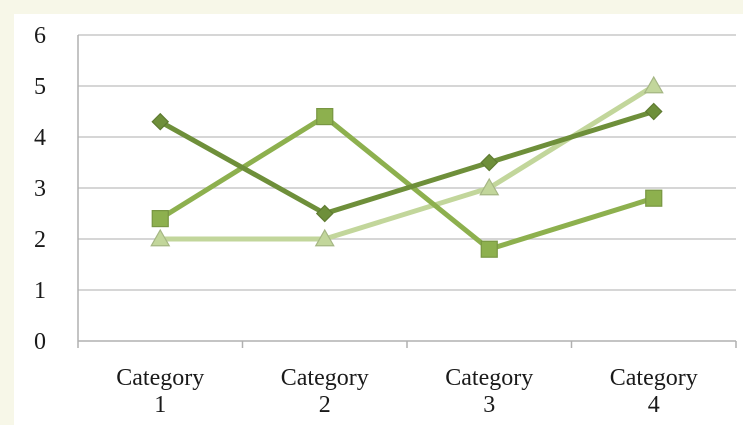 This screenshot has height=425, width=743. What do you see at coordinates (40, 240) in the screenshot?
I see `y-tick-label: 2` at bounding box center [40, 240].